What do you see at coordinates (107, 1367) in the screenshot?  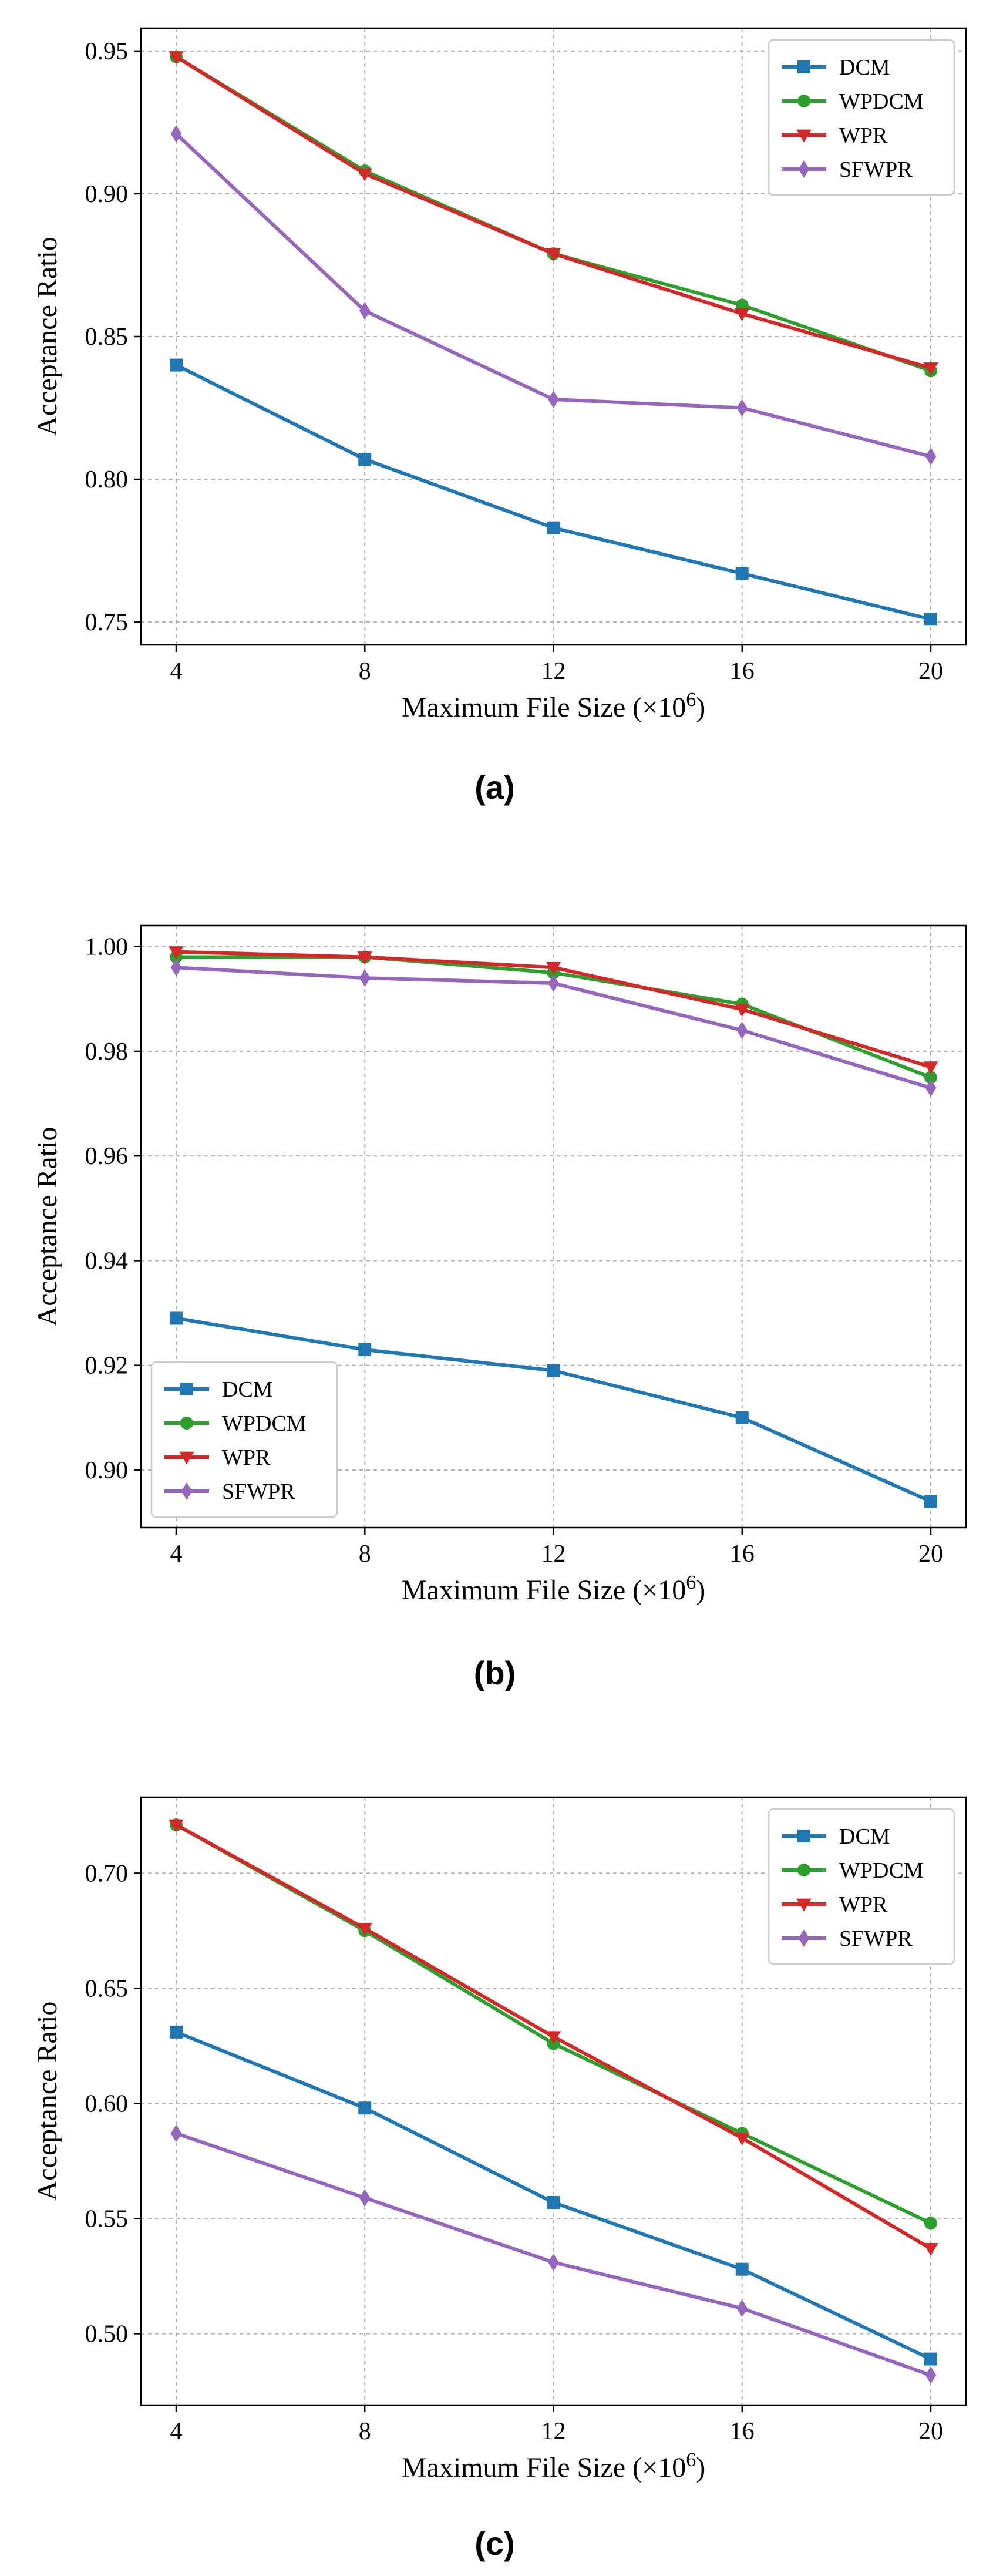 I see `y-tick-label: 0.92` at bounding box center [107, 1367].